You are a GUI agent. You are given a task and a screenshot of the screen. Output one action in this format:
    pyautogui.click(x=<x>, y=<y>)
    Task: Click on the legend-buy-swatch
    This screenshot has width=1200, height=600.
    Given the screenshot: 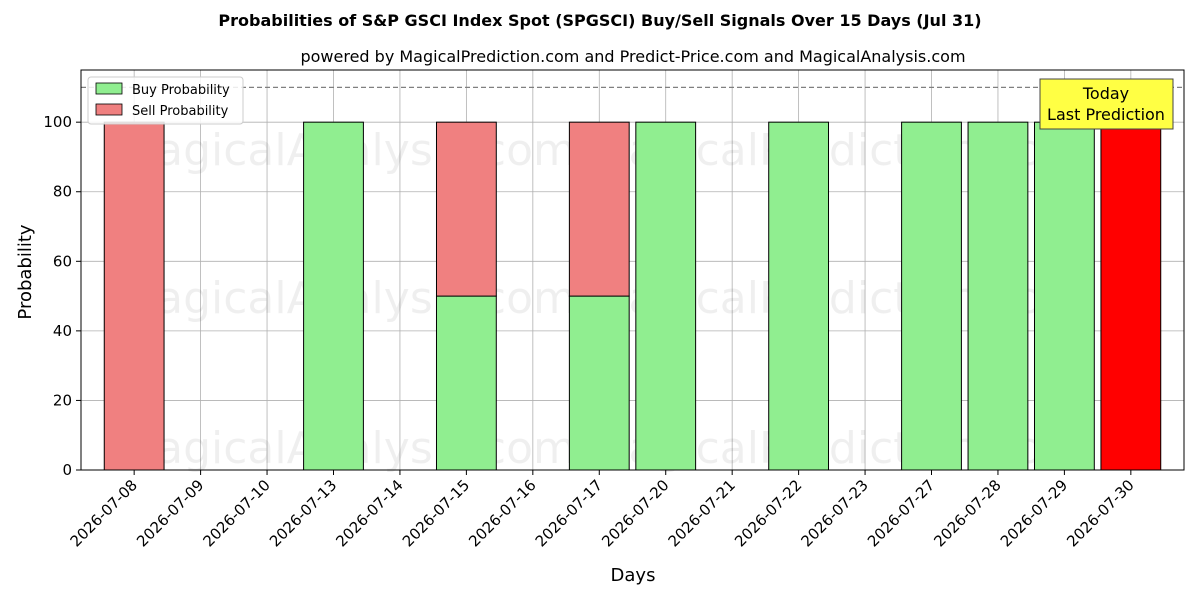 What is the action you would take?
    pyautogui.click(x=109, y=88)
    